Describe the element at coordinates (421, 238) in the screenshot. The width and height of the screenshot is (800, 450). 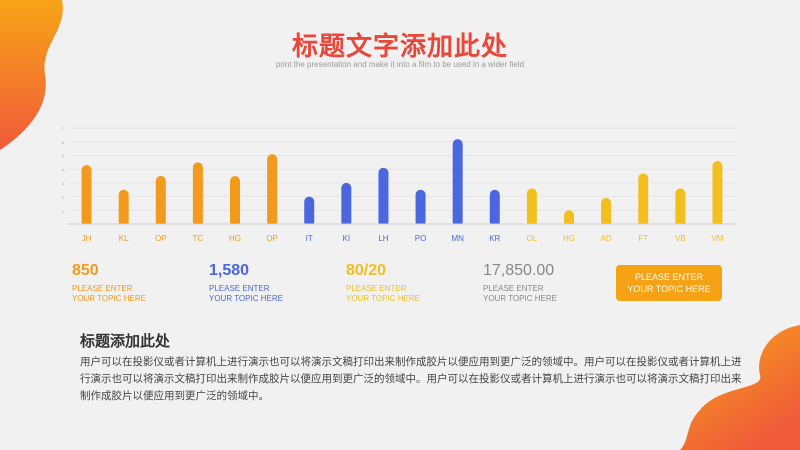
I see `x-tick-label: PO` at that location.